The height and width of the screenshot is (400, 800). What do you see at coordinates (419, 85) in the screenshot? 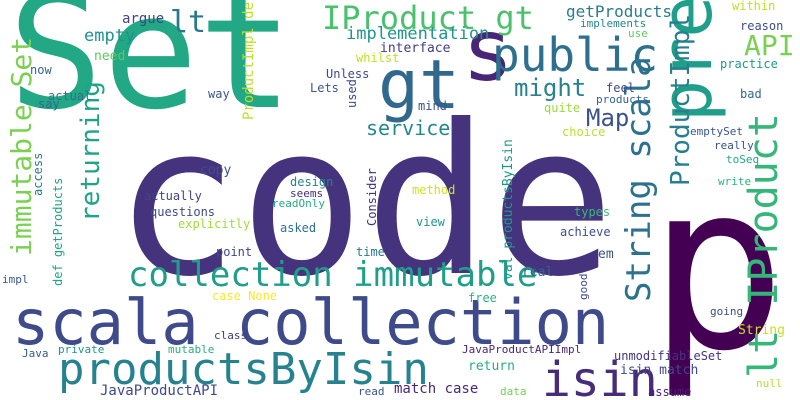
I see `word-gt-large: gt` at bounding box center [419, 85].